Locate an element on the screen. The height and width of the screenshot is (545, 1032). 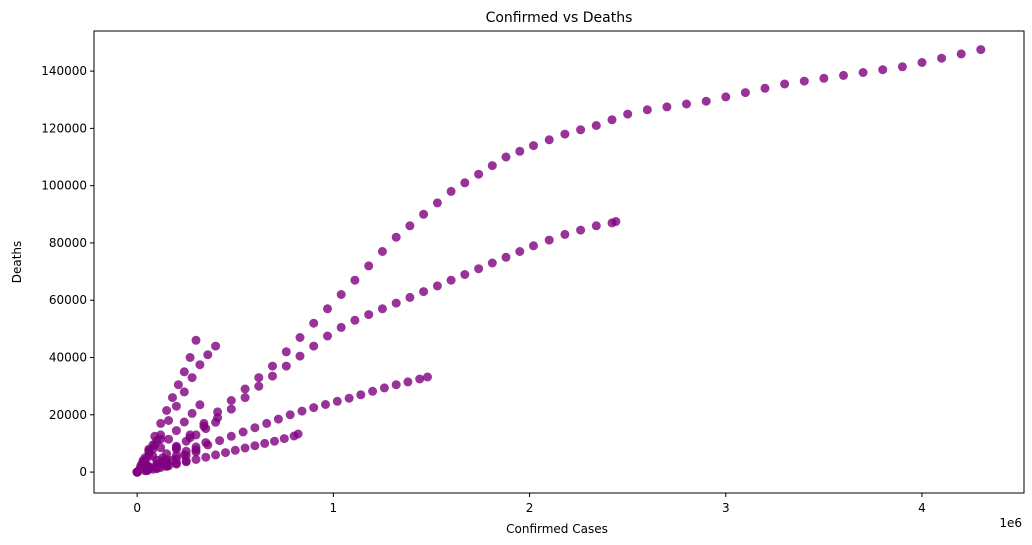
x-axis-label: Confirmed Cases is located at coordinates (557, 529).